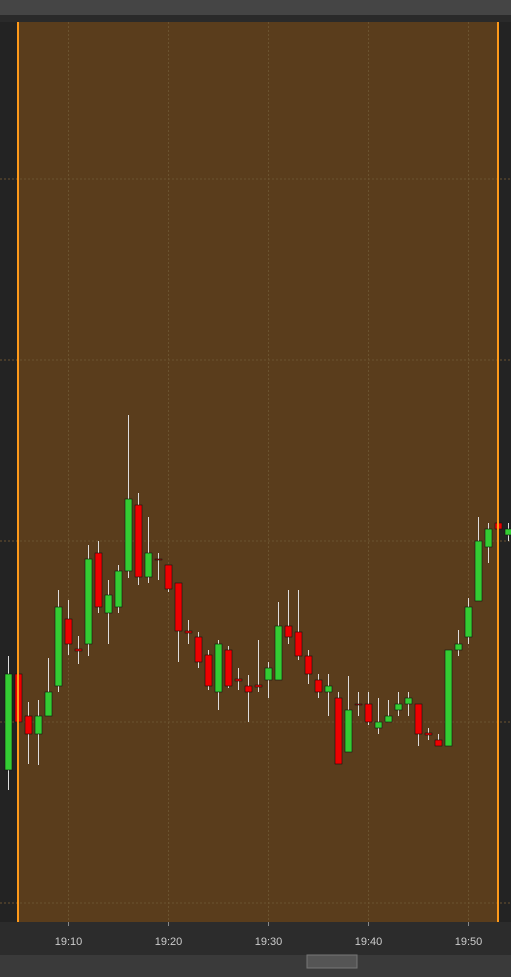 The image size is (511, 977). Describe the element at coordinates (69, 942) in the screenshot. I see `x-tick-label: 19:10` at that location.